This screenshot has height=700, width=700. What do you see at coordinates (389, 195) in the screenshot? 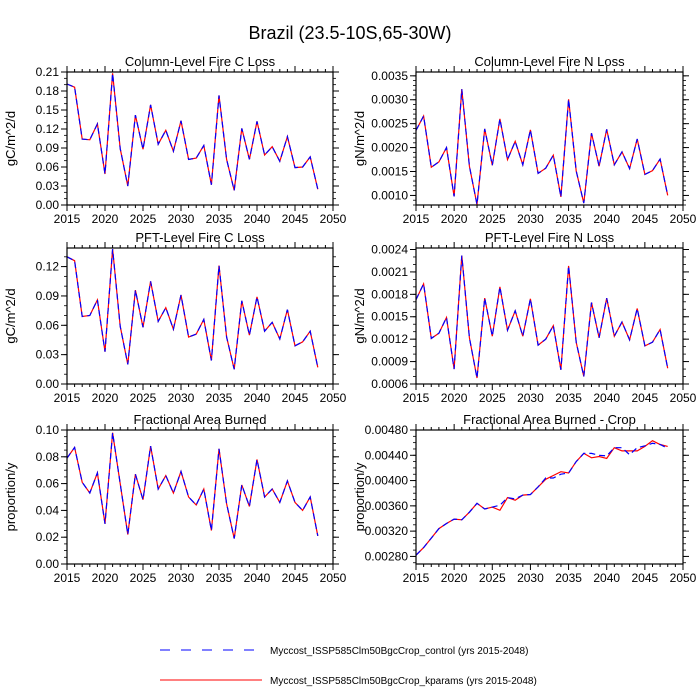
I see `y-tick-label: 0.0010` at bounding box center [389, 195].